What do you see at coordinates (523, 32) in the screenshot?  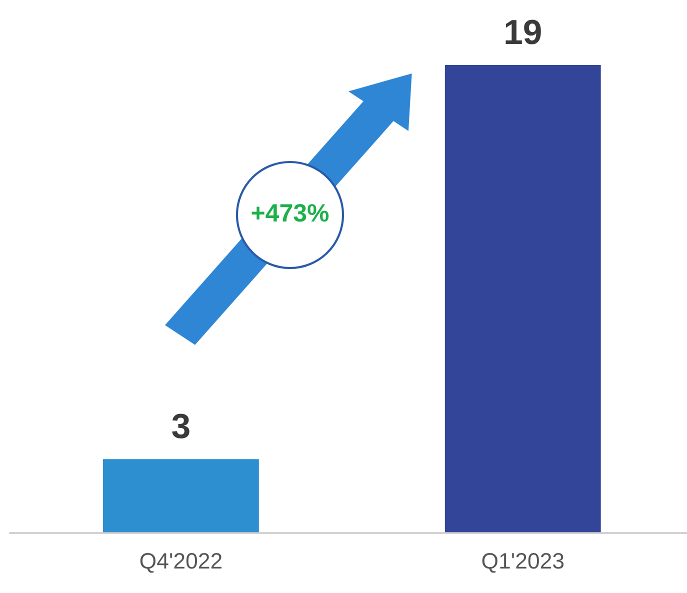 I see `data-label: 19` at bounding box center [523, 32].